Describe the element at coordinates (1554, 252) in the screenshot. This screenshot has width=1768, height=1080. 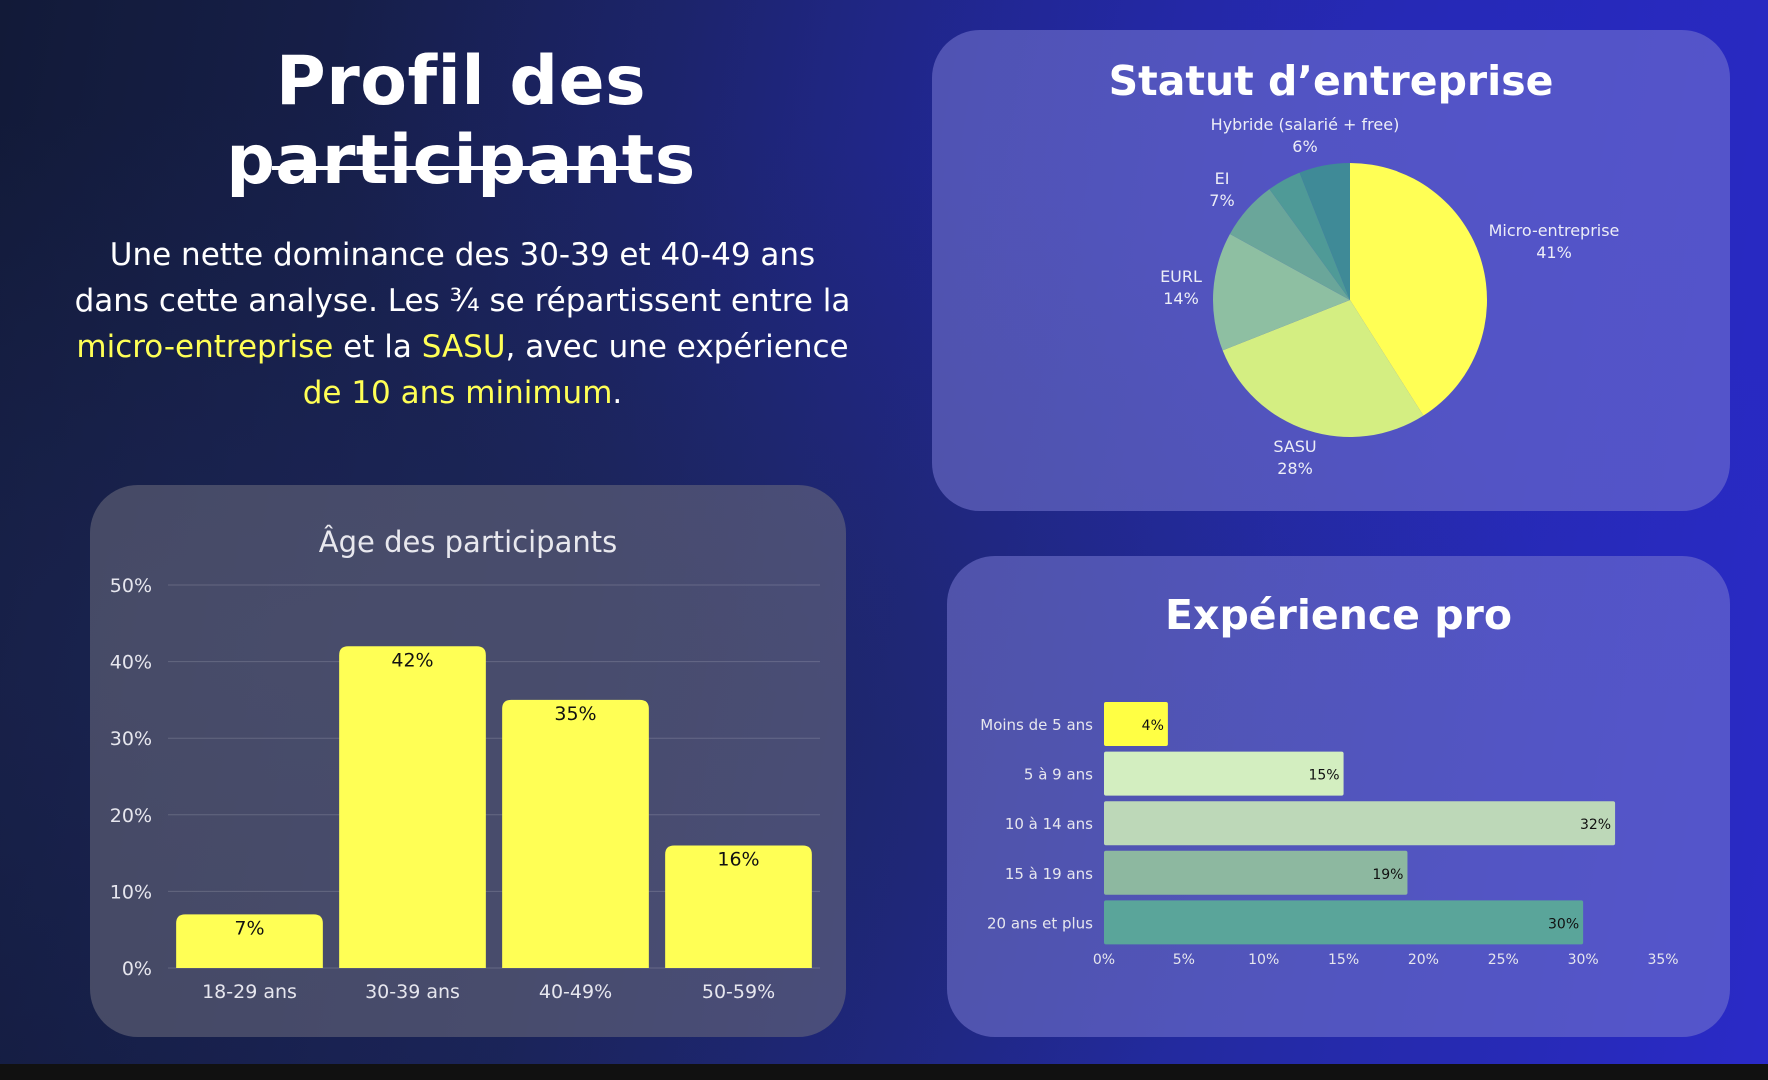
I see `pie-slice-percent: 41%` at that location.